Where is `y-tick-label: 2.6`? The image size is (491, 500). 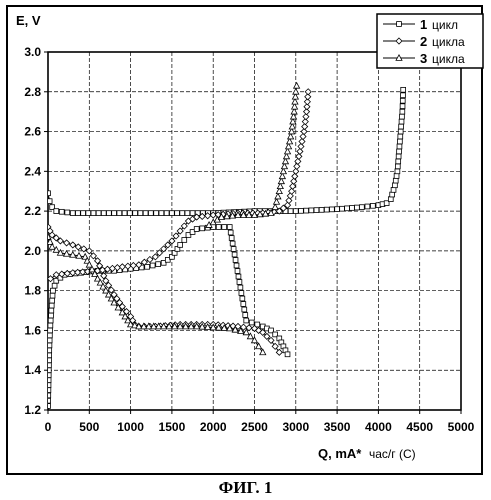 y-tick-label: 2.6 is located at coordinates (32, 132).